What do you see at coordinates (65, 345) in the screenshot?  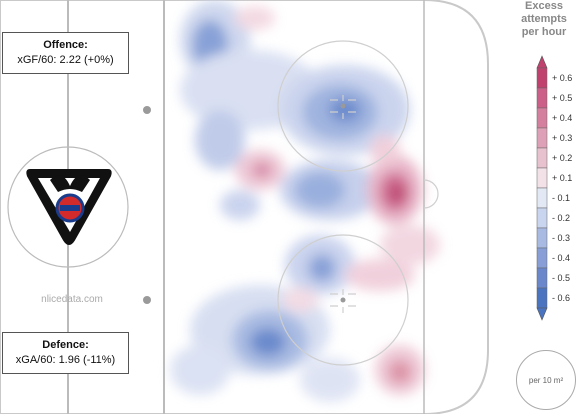 I see `defence-title: Defence:` at bounding box center [65, 345].